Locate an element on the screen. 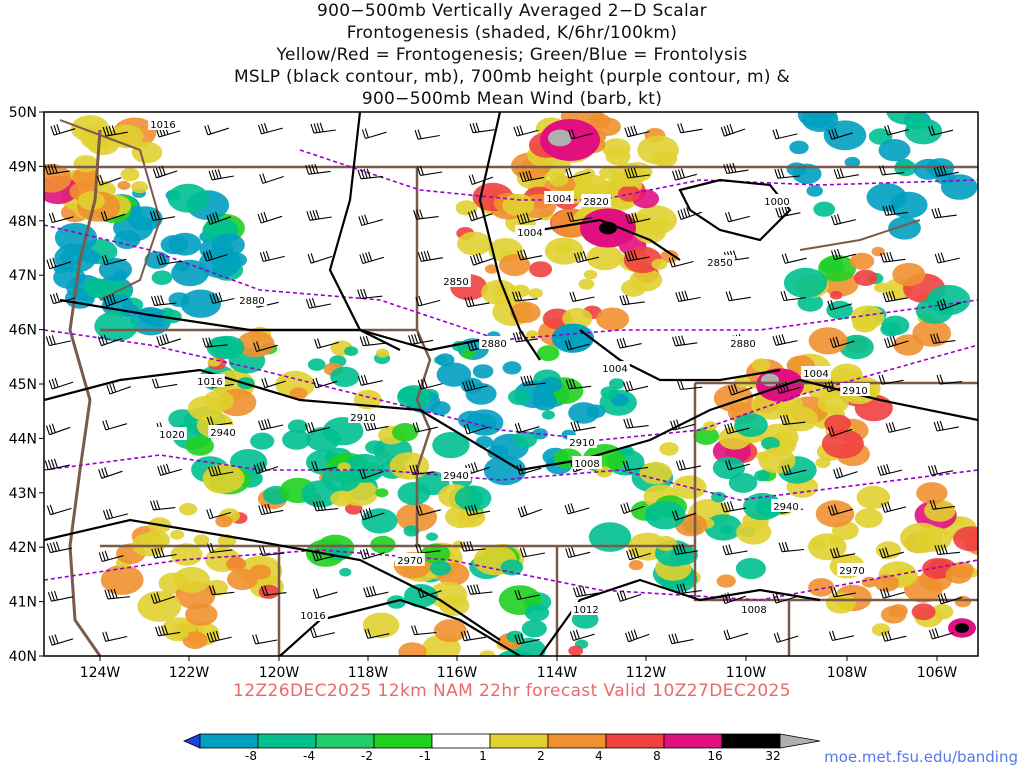 The width and height of the screenshot is (1024, 768). height-label: 2820 is located at coordinates (596, 201).